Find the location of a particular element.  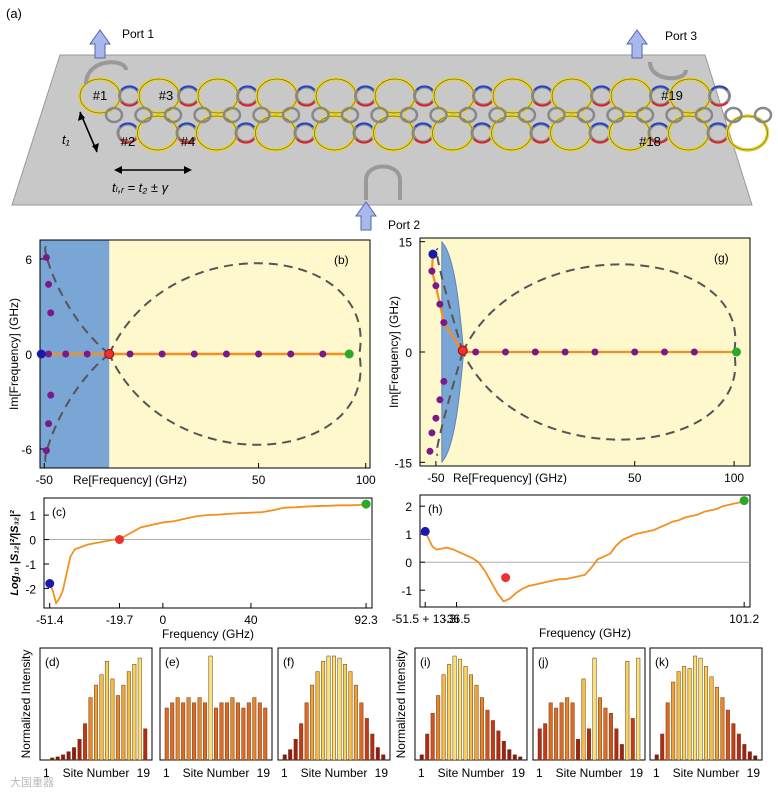

x-tick-label: -36.5 is located at coordinates (457, 619).